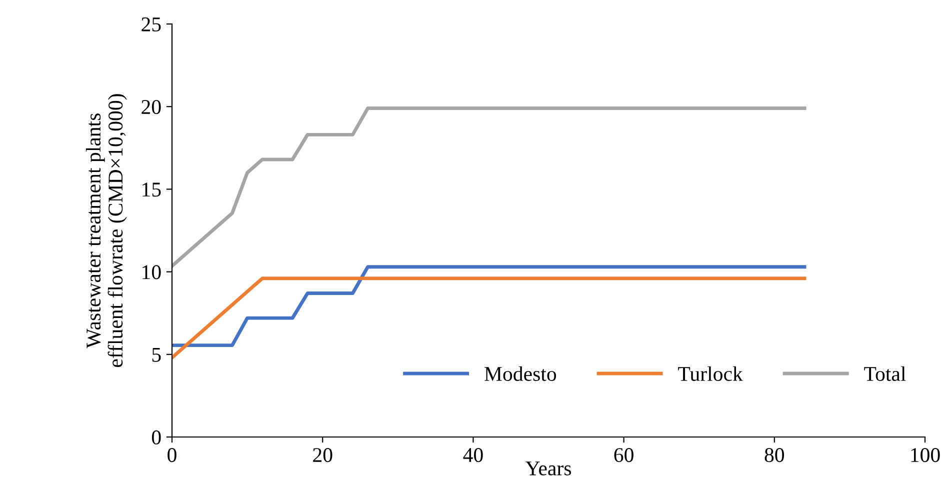 The height and width of the screenshot is (488, 948). Describe the element at coordinates (151, 107) in the screenshot. I see `y-tick-label: 20` at that location.